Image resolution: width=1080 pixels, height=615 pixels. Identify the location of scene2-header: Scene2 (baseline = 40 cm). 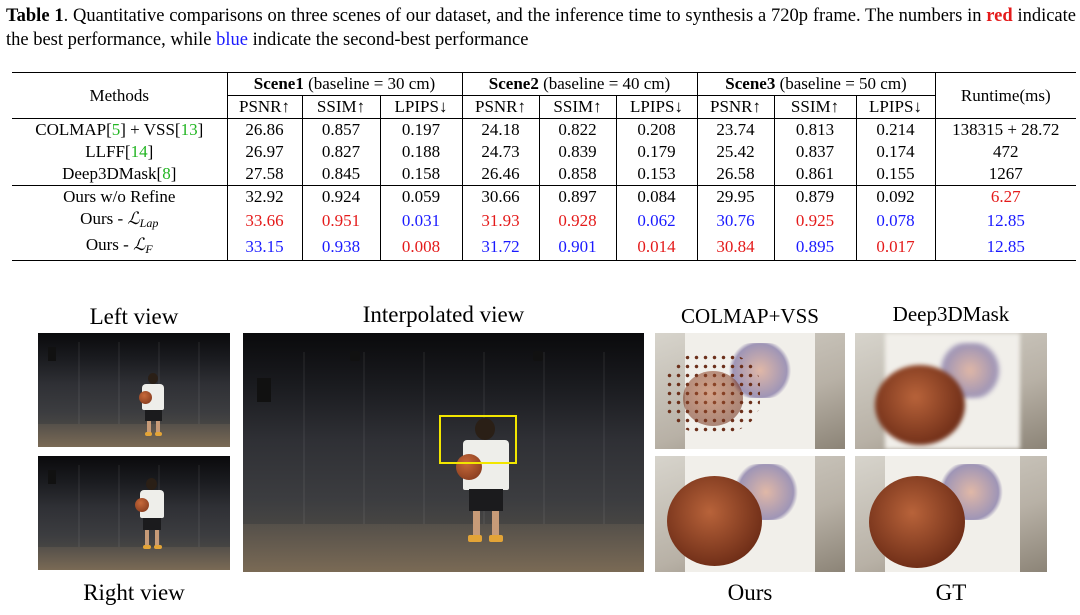
(579, 84).